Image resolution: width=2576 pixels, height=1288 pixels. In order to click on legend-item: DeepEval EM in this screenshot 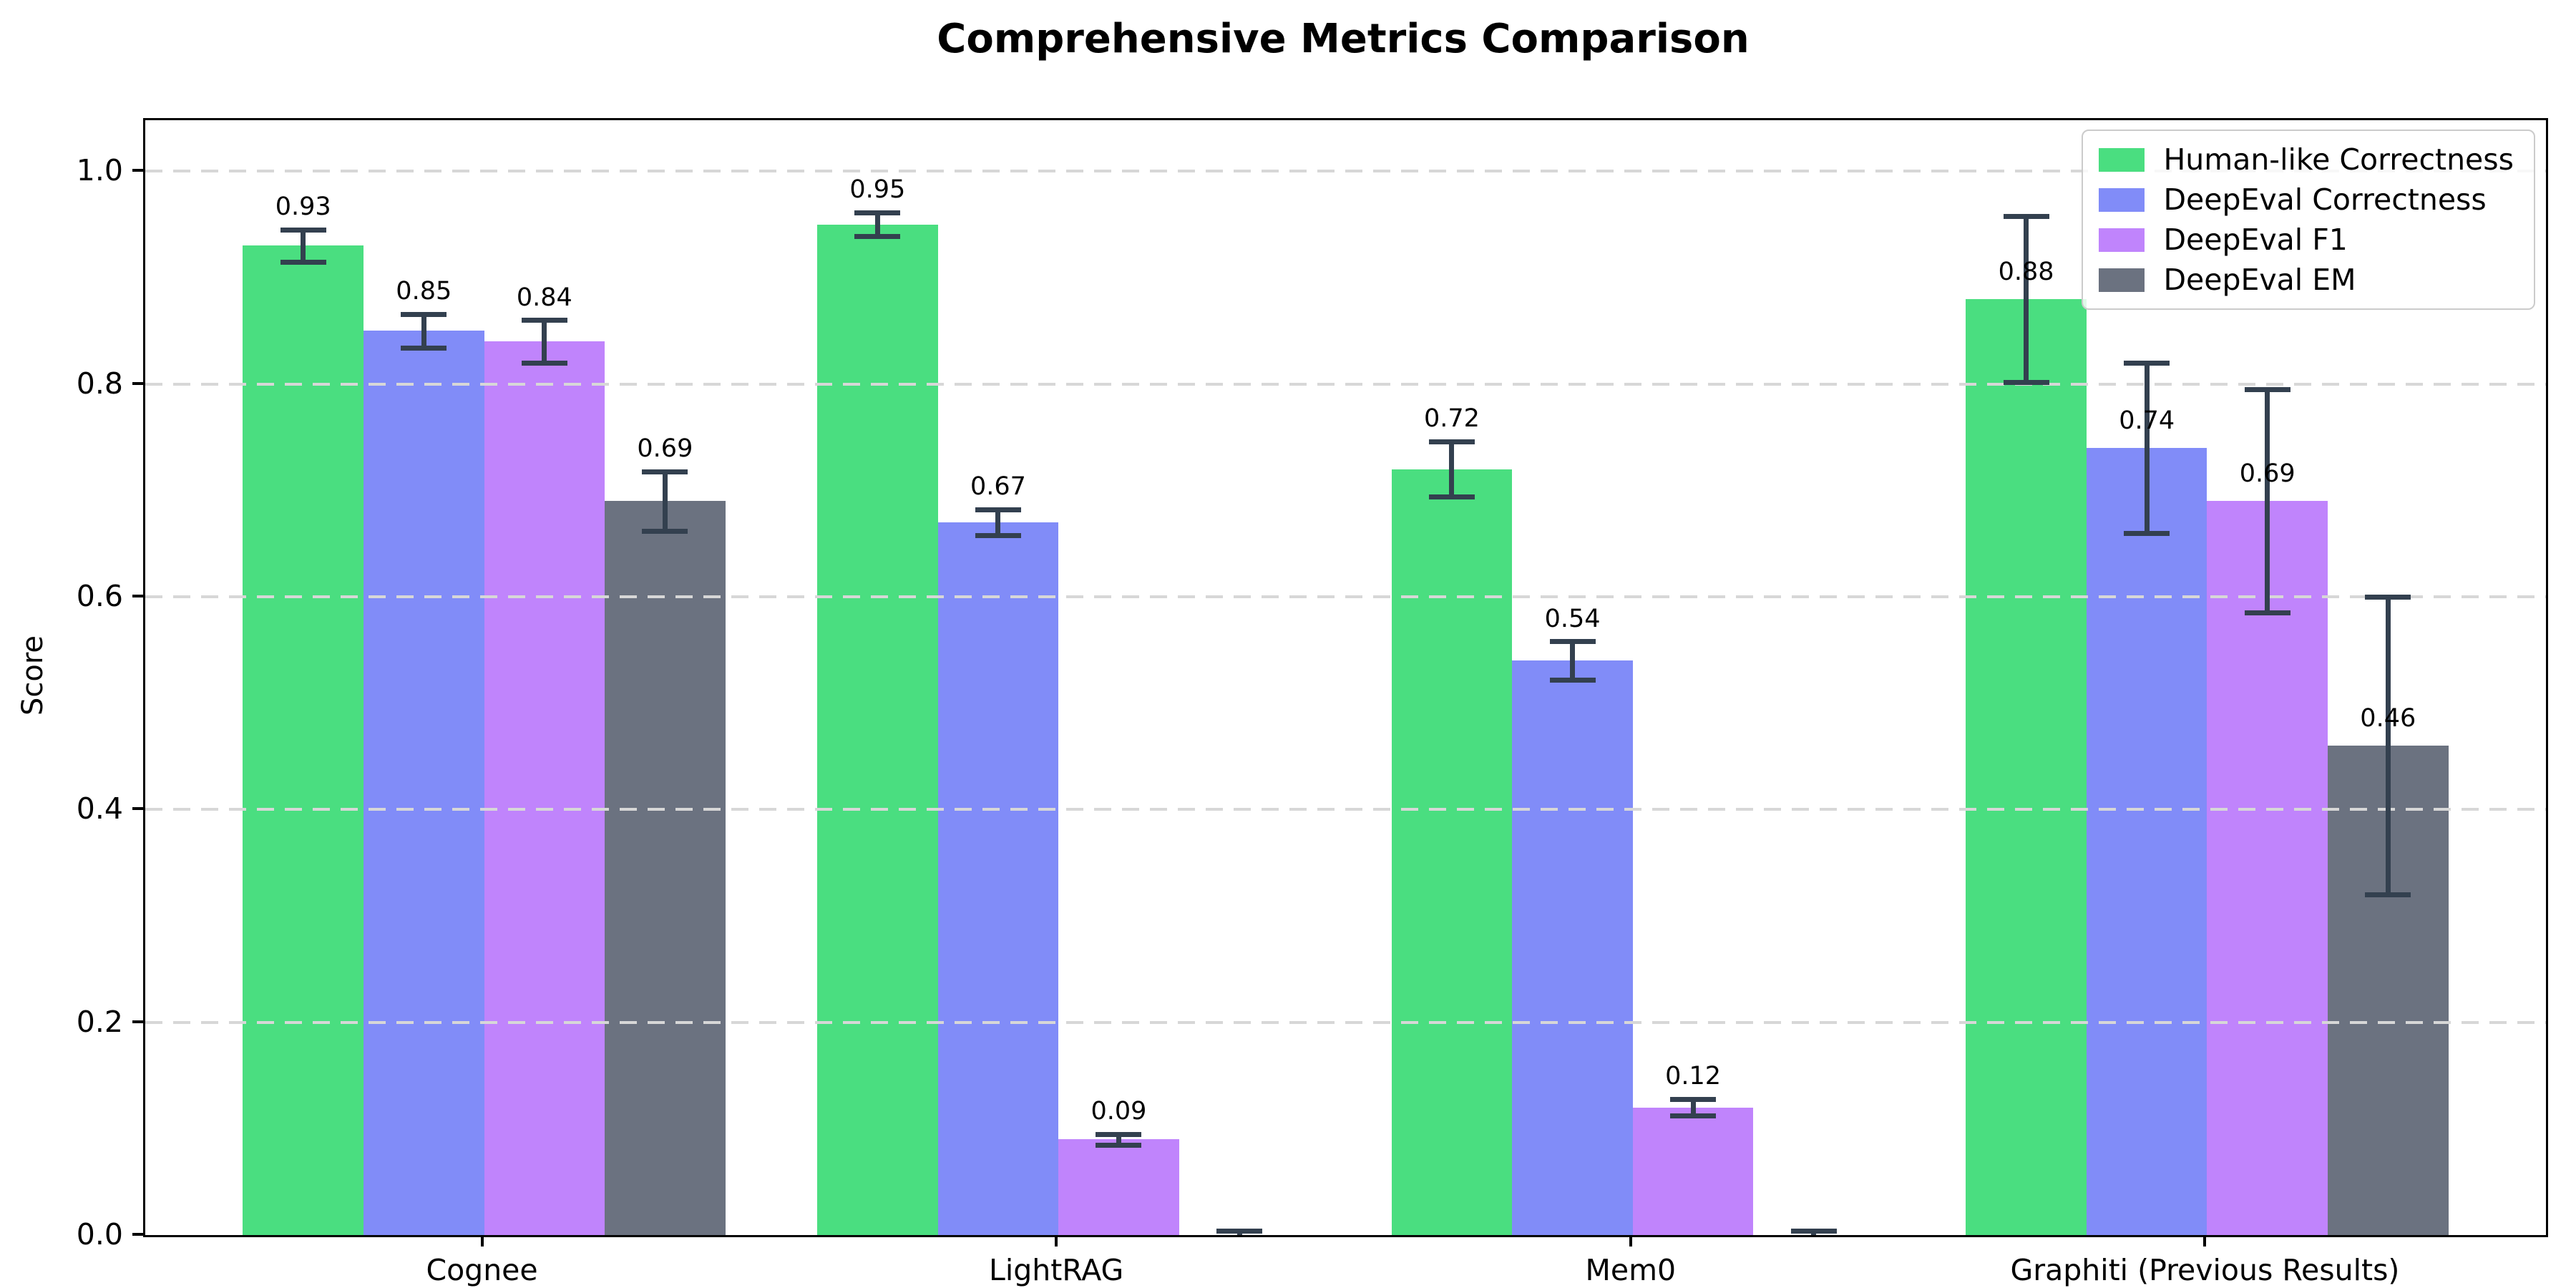, I will do `click(2306, 280)`.